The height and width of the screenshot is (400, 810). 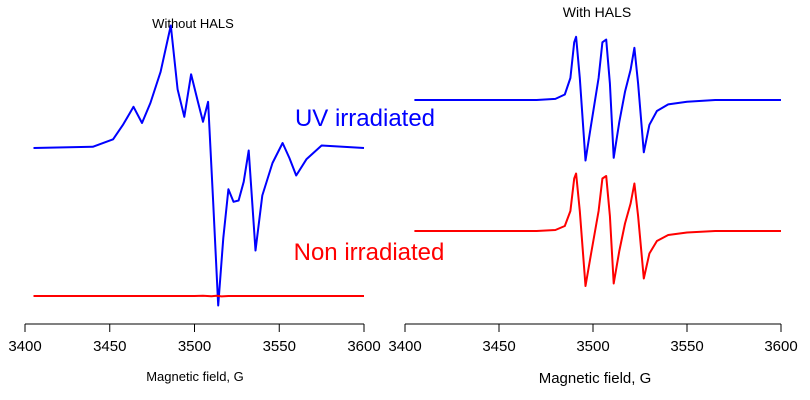 What do you see at coordinates (597, 98) in the screenshot?
I see `series-line-uv-irradiated` at bounding box center [597, 98].